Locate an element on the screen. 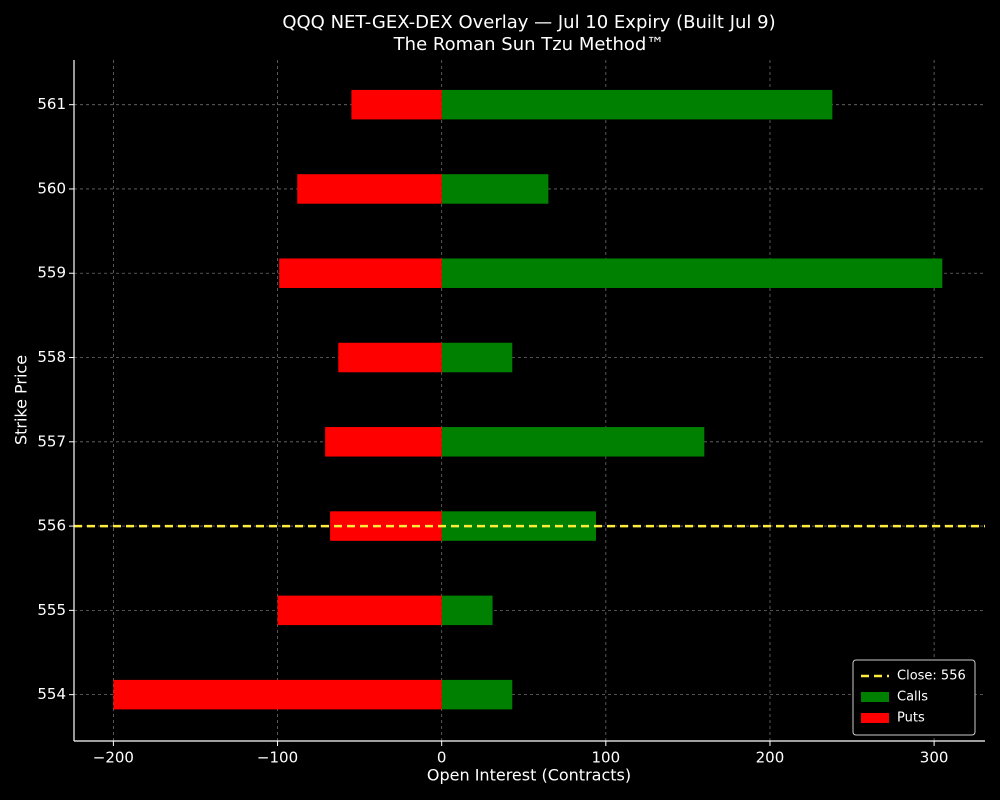  y-axis-label: Strike Price is located at coordinates (21, 400).